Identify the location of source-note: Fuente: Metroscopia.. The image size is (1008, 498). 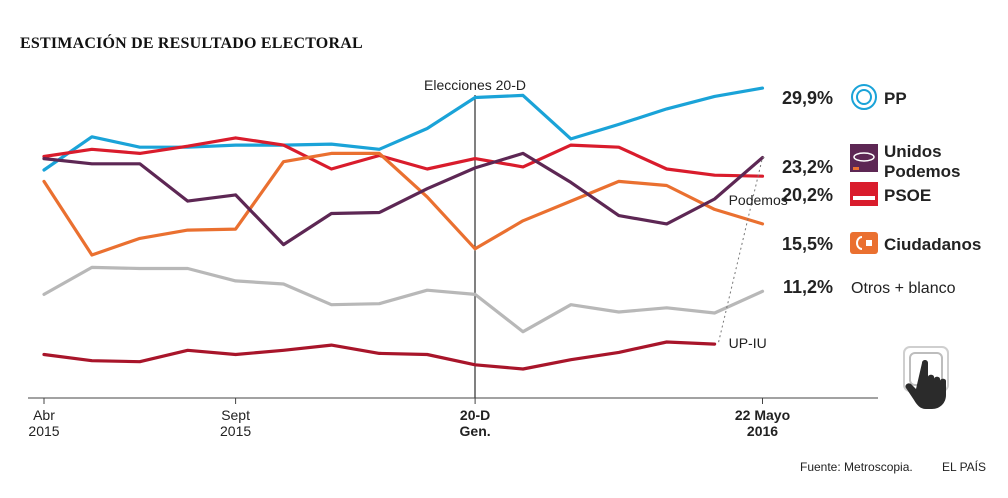
(856, 467).